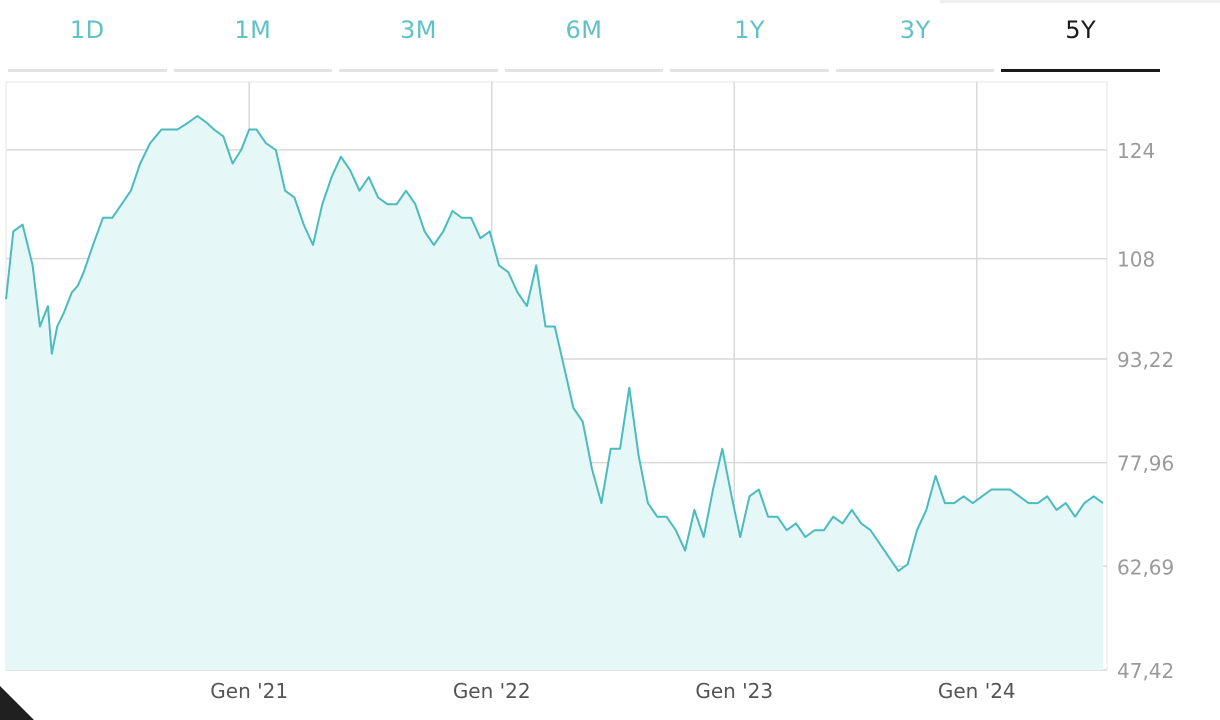  What do you see at coordinates (1080, 1) in the screenshot?
I see `top-divider` at bounding box center [1080, 1].